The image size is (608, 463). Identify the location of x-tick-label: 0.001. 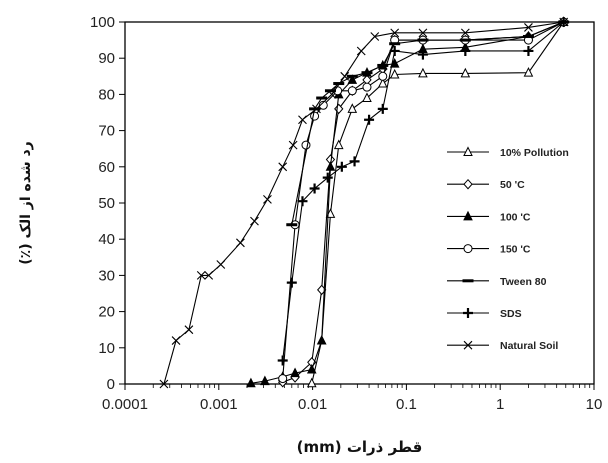
(219, 404).